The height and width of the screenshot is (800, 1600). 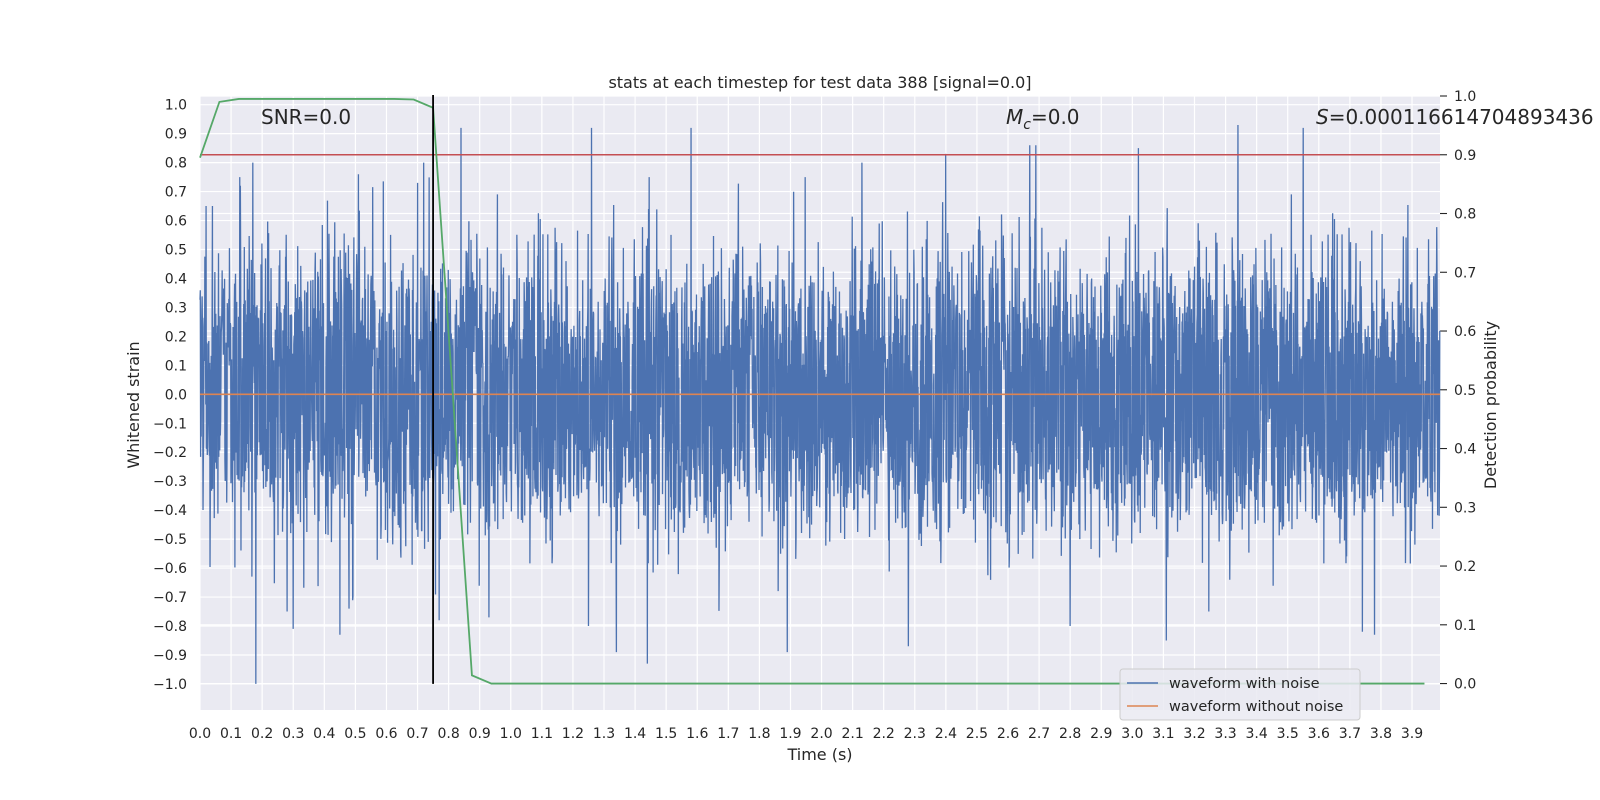 What do you see at coordinates (1412, 734) in the screenshot?
I see `x-tick-label: 3.9` at bounding box center [1412, 734].